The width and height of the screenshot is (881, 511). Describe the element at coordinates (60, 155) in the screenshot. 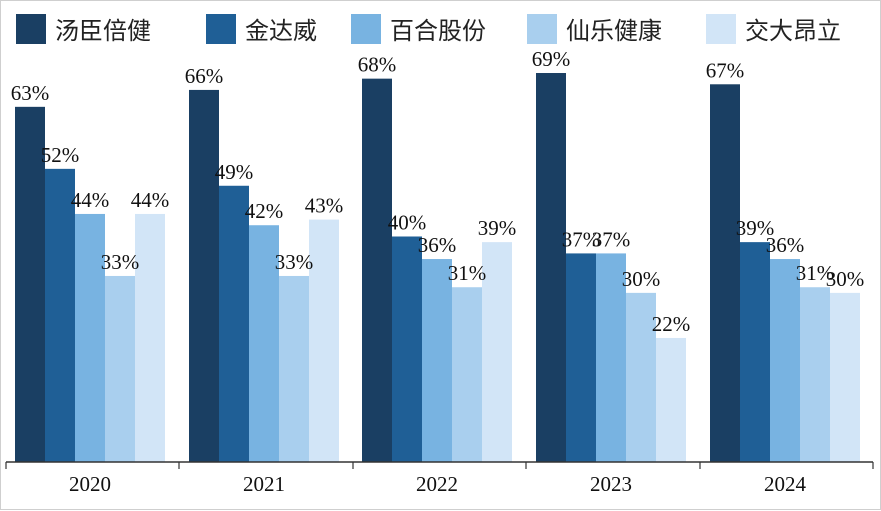

I see `data-label-2020-series-2: 52%` at that location.